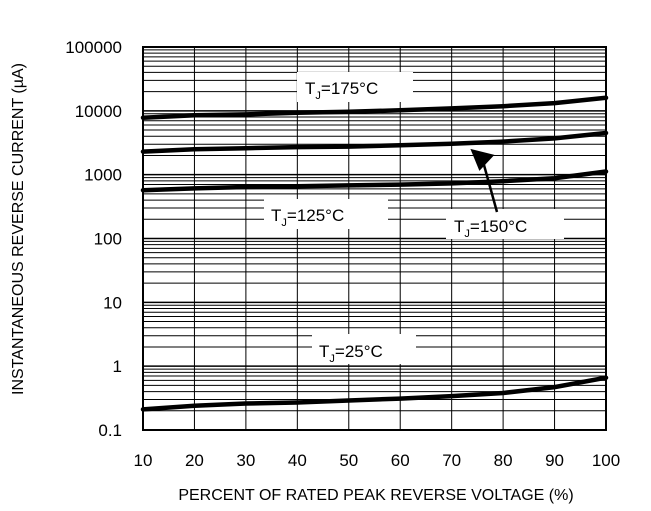  Describe the element at coordinates (117, 366) in the screenshot. I see `y-tick-label: 1` at that location.